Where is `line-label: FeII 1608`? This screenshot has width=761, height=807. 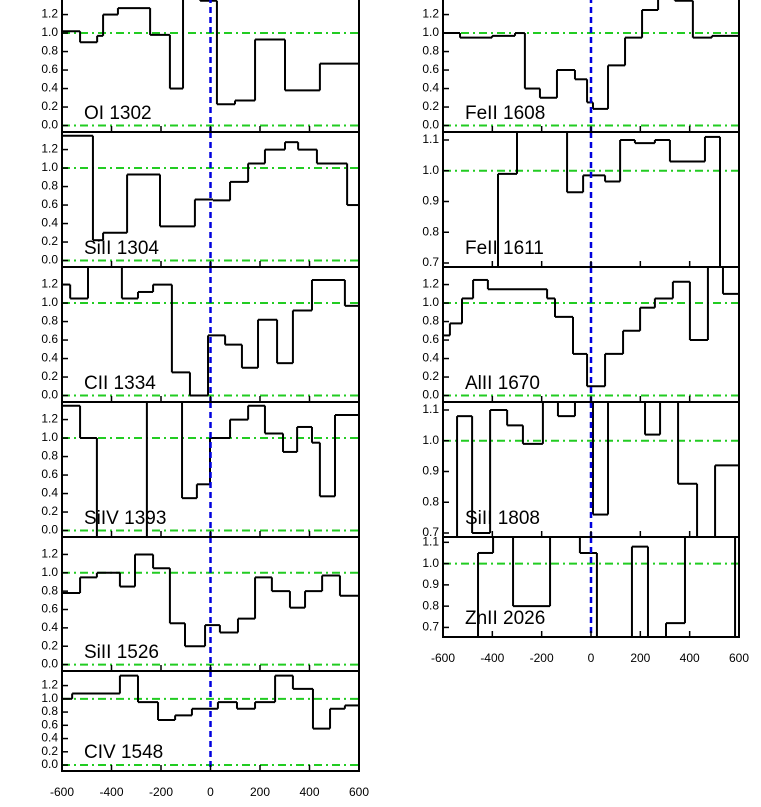
line-label: FeII 1608 is located at coordinates (505, 113).